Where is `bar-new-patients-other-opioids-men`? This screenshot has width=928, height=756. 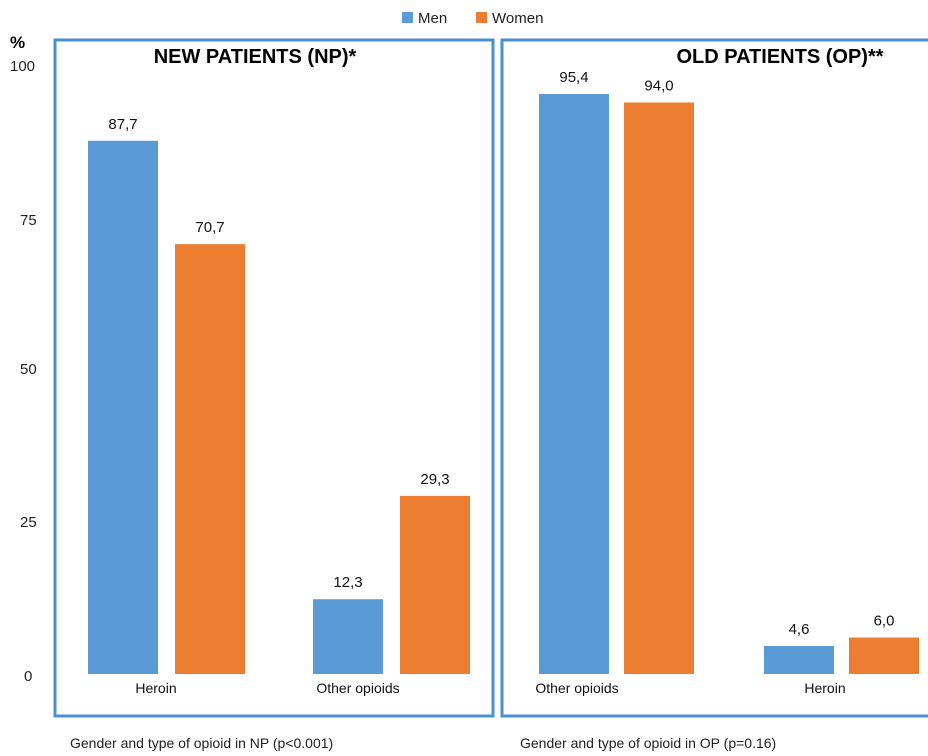 bar-new-patients-other-opioids-men is located at coordinates (348, 636).